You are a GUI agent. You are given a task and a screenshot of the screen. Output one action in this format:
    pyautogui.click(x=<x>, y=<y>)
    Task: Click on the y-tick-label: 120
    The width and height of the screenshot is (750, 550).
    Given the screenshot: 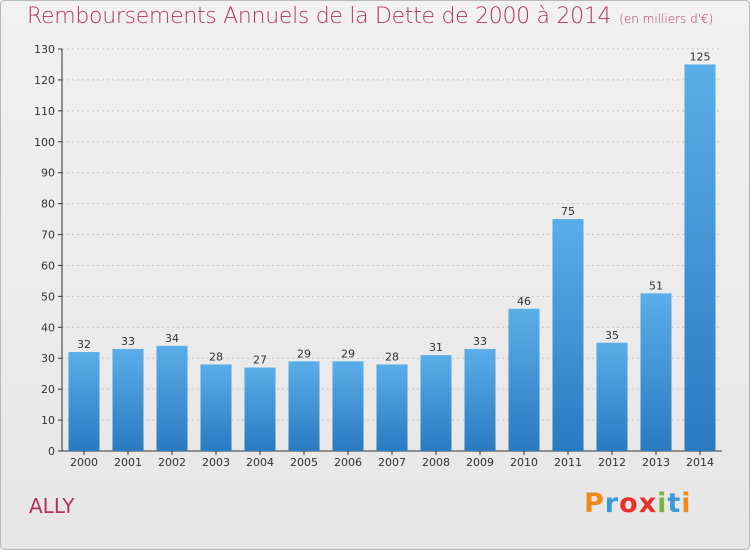 What is the action you would take?
    pyautogui.click(x=44, y=80)
    